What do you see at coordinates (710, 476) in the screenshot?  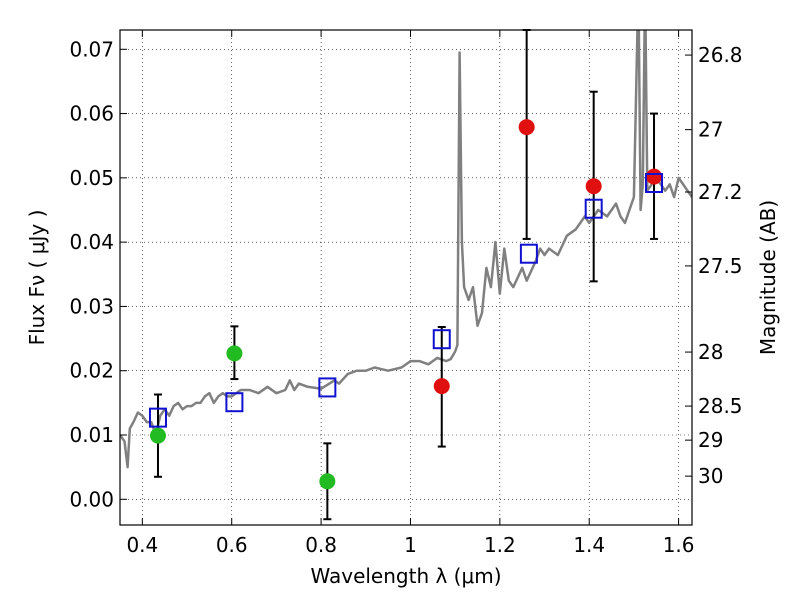 I see `right-tick-label: 30` at bounding box center [710, 476].